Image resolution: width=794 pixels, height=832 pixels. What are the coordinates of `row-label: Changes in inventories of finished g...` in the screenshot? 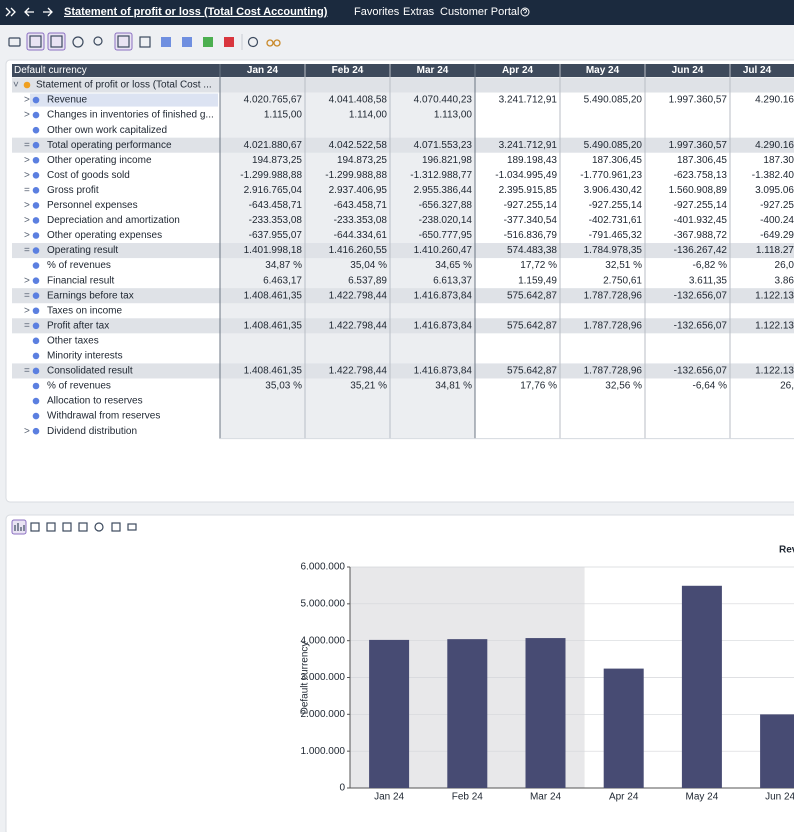 It's located at (130, 115).